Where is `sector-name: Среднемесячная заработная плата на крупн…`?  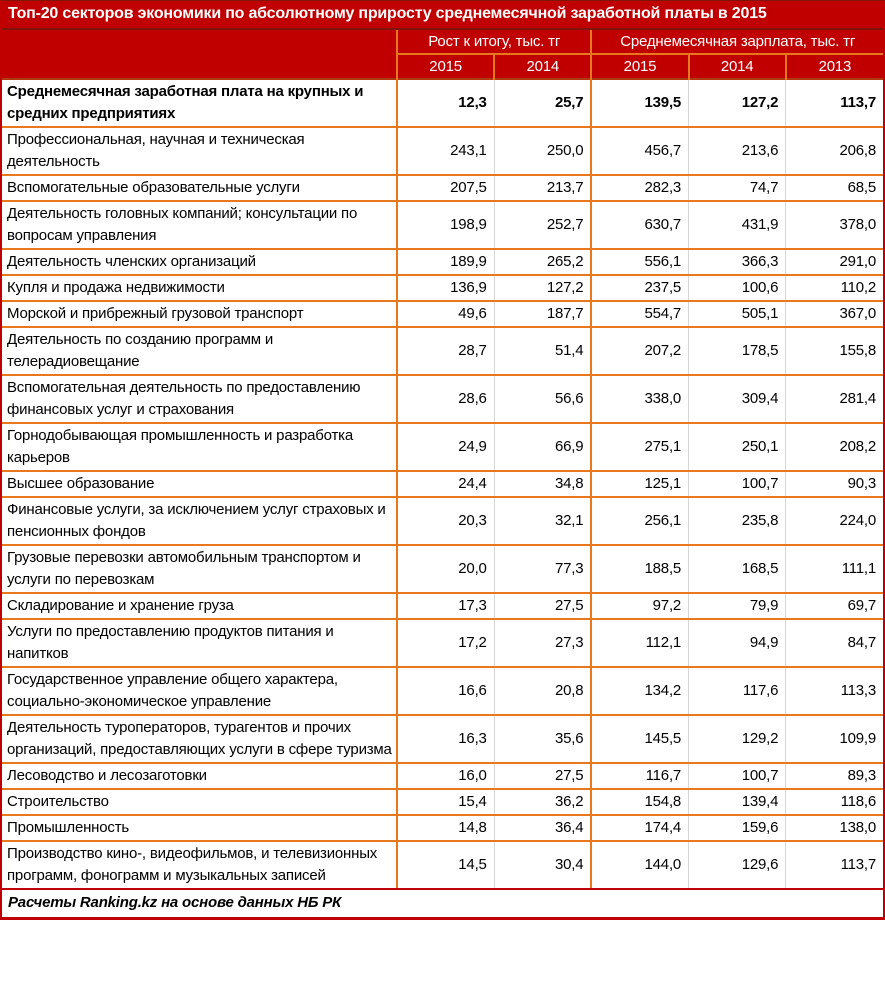 sector-name: Среднемесячная заработная плата на крупн… is located at coordinates (199, 102).